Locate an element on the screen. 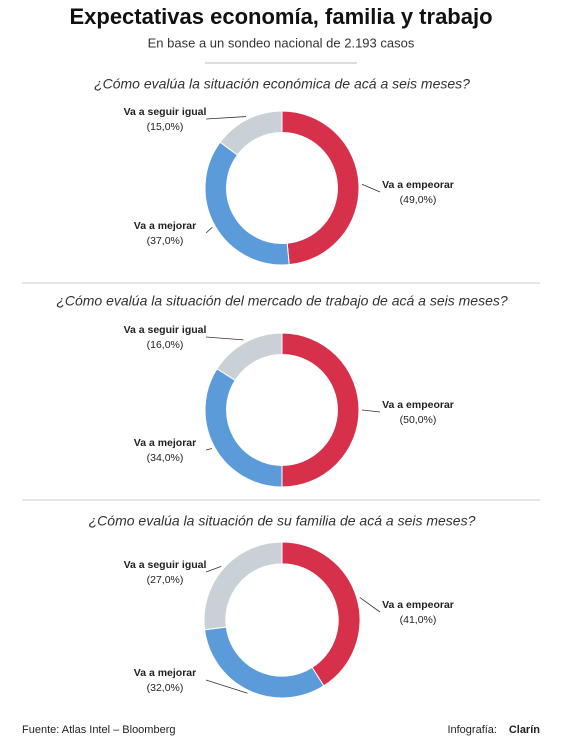 This screenshot has width=562, height=750. value-label: (49,0%) is located at coordinates (418, 200).